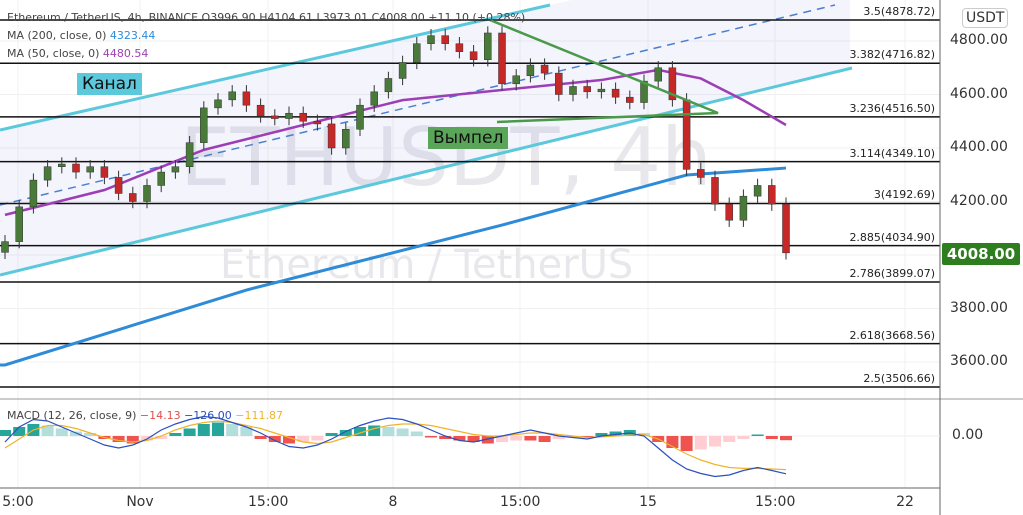 This screenshot has height=515, width=1023. What do you see at coordinates (18, 502) in the screenshot?
I see `time-tick: 5:00` at bounding box center [18, 502].